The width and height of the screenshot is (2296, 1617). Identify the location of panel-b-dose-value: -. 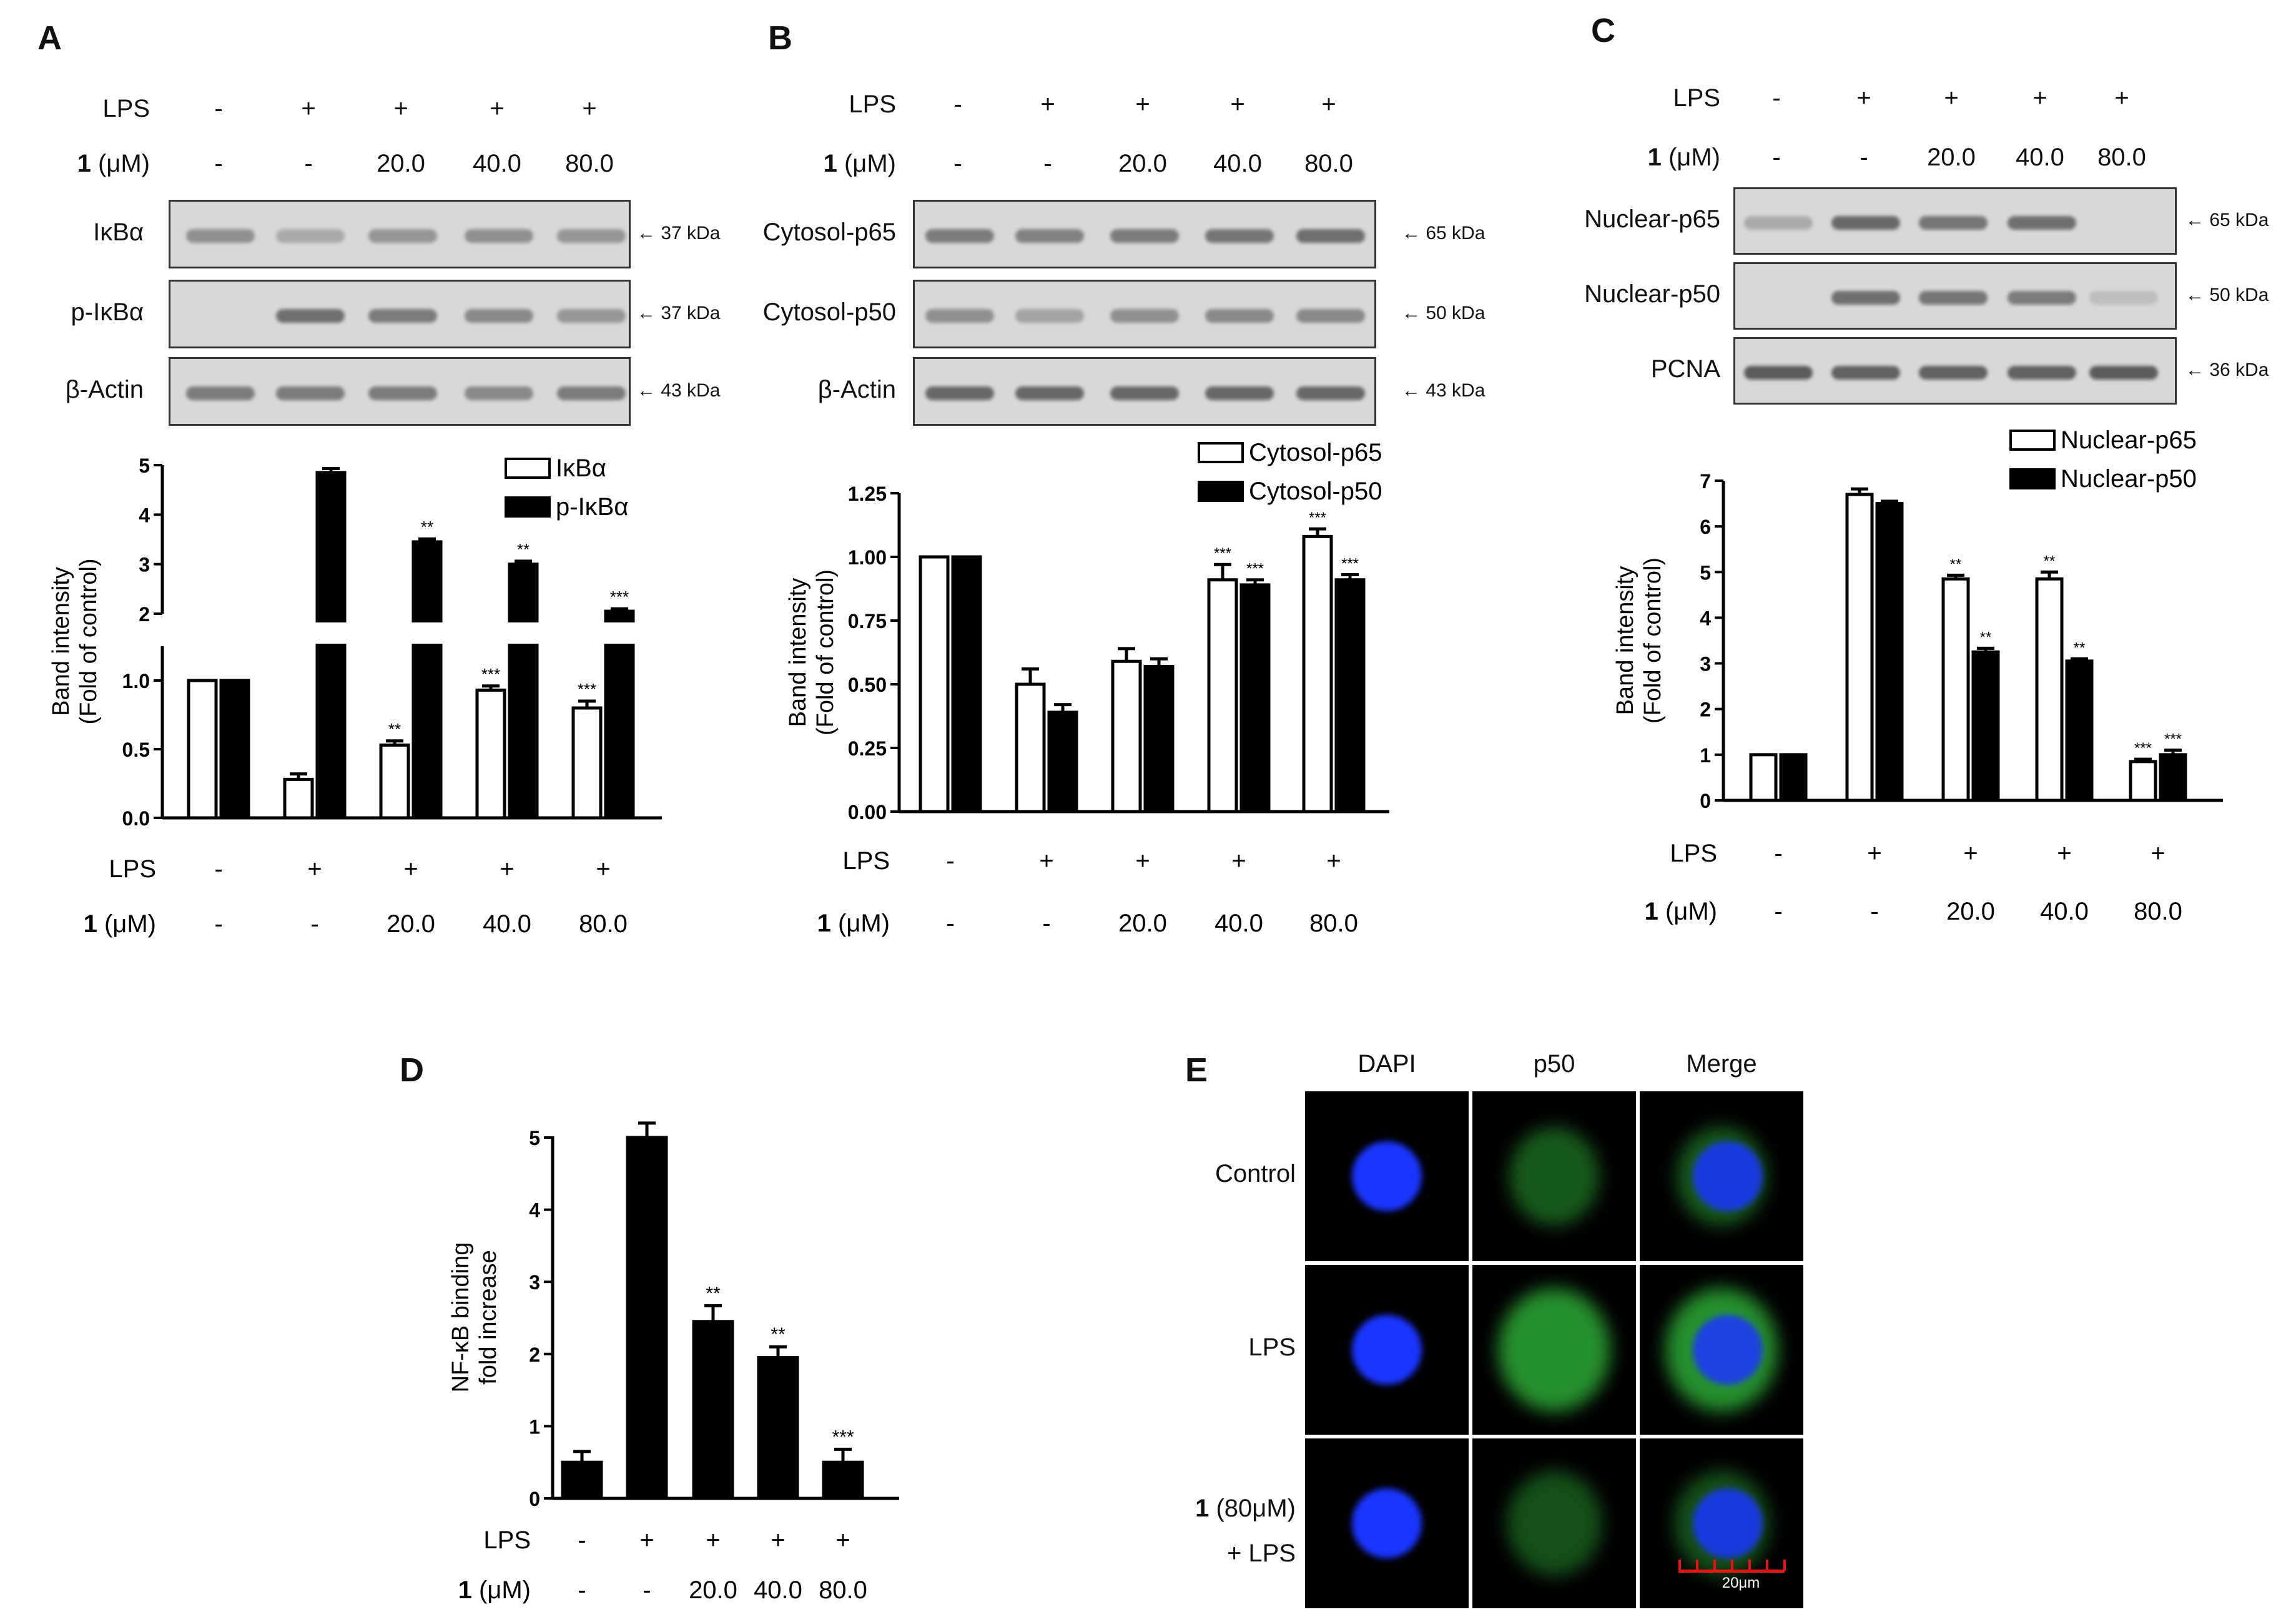
(1047, 163).